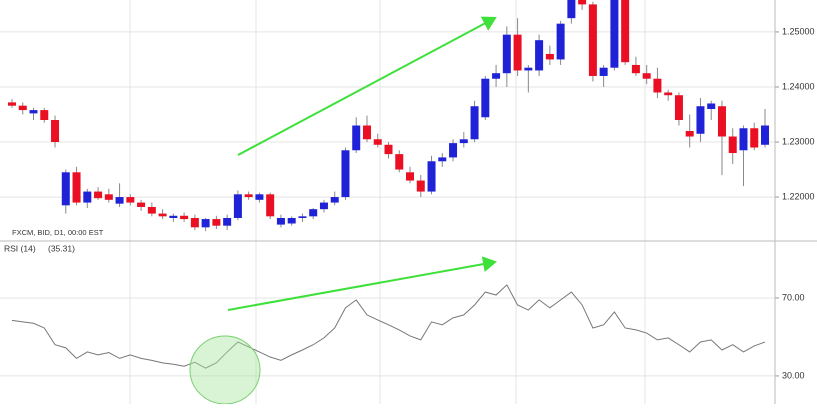 Image resolution: width=817 pixels, height=409 pixels. What do you see at coordinates (20, 248) in the screenshot?
I see `rsi-label: RSI (14)` at bounding box center [20, 248].